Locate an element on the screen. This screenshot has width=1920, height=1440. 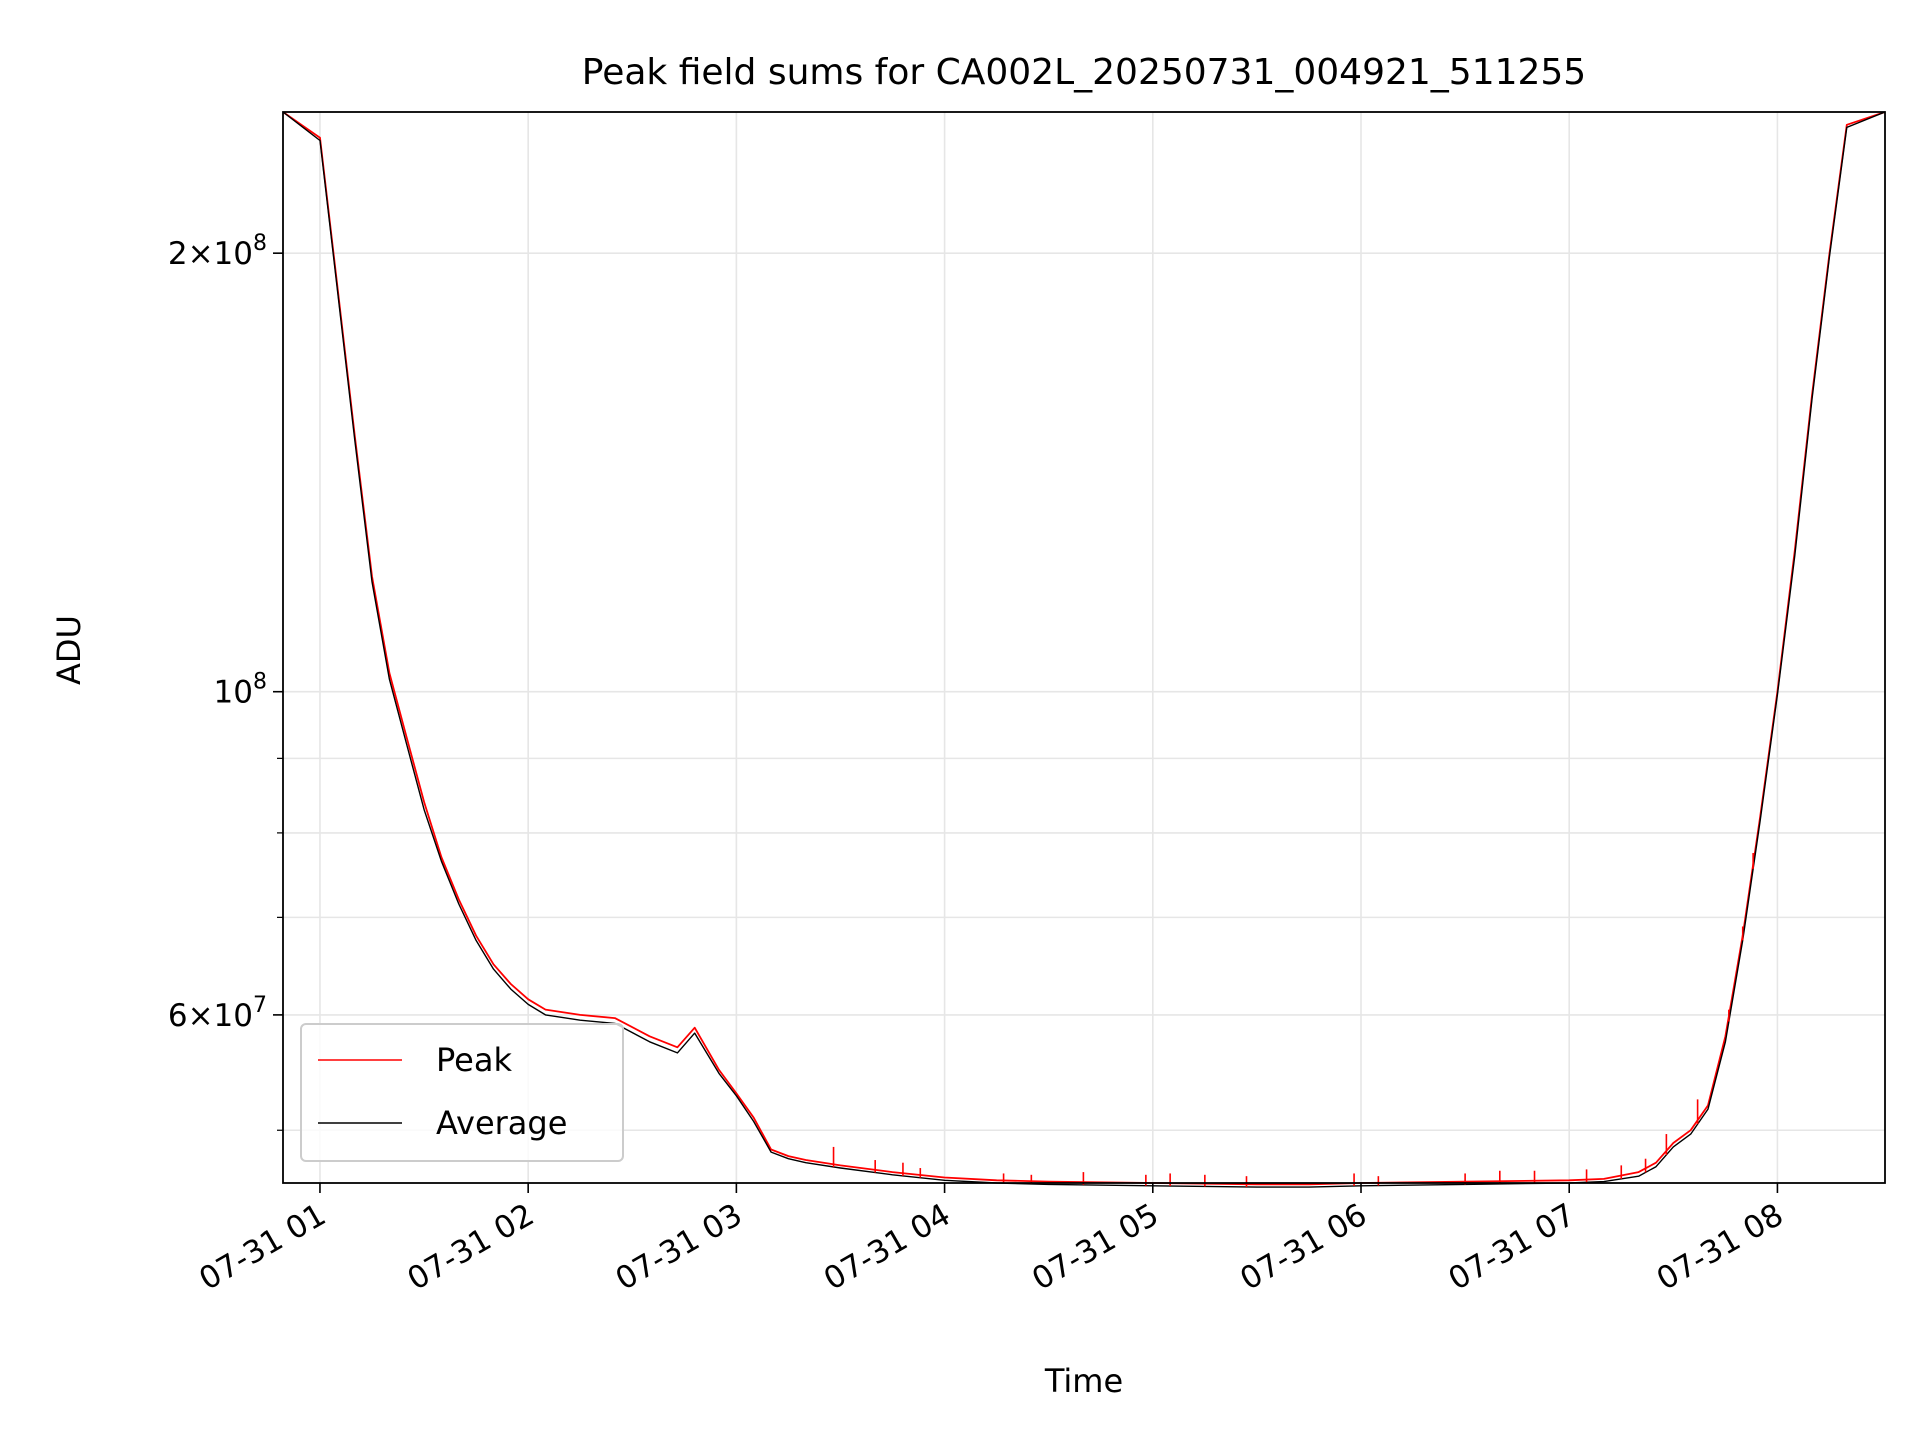
y-axis-label: ADU is located at coordinates (69, 650).